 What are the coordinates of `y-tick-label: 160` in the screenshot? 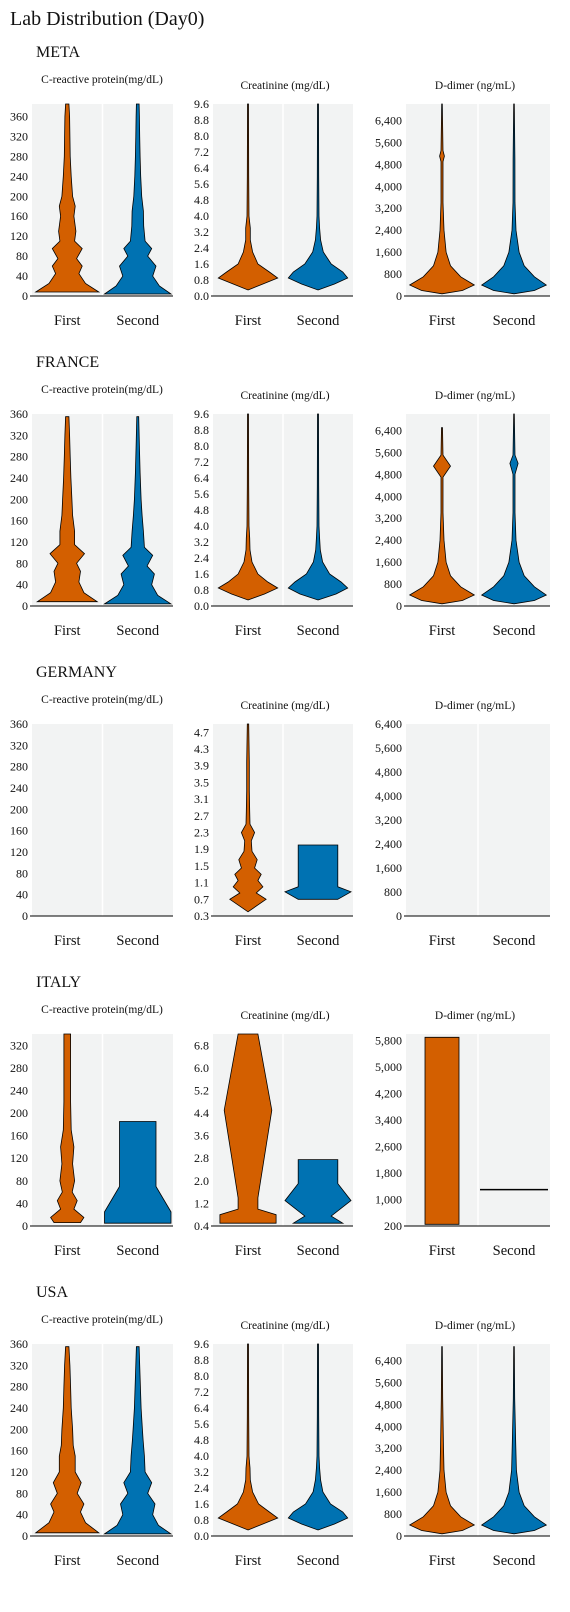 It's located at (19, 1451).